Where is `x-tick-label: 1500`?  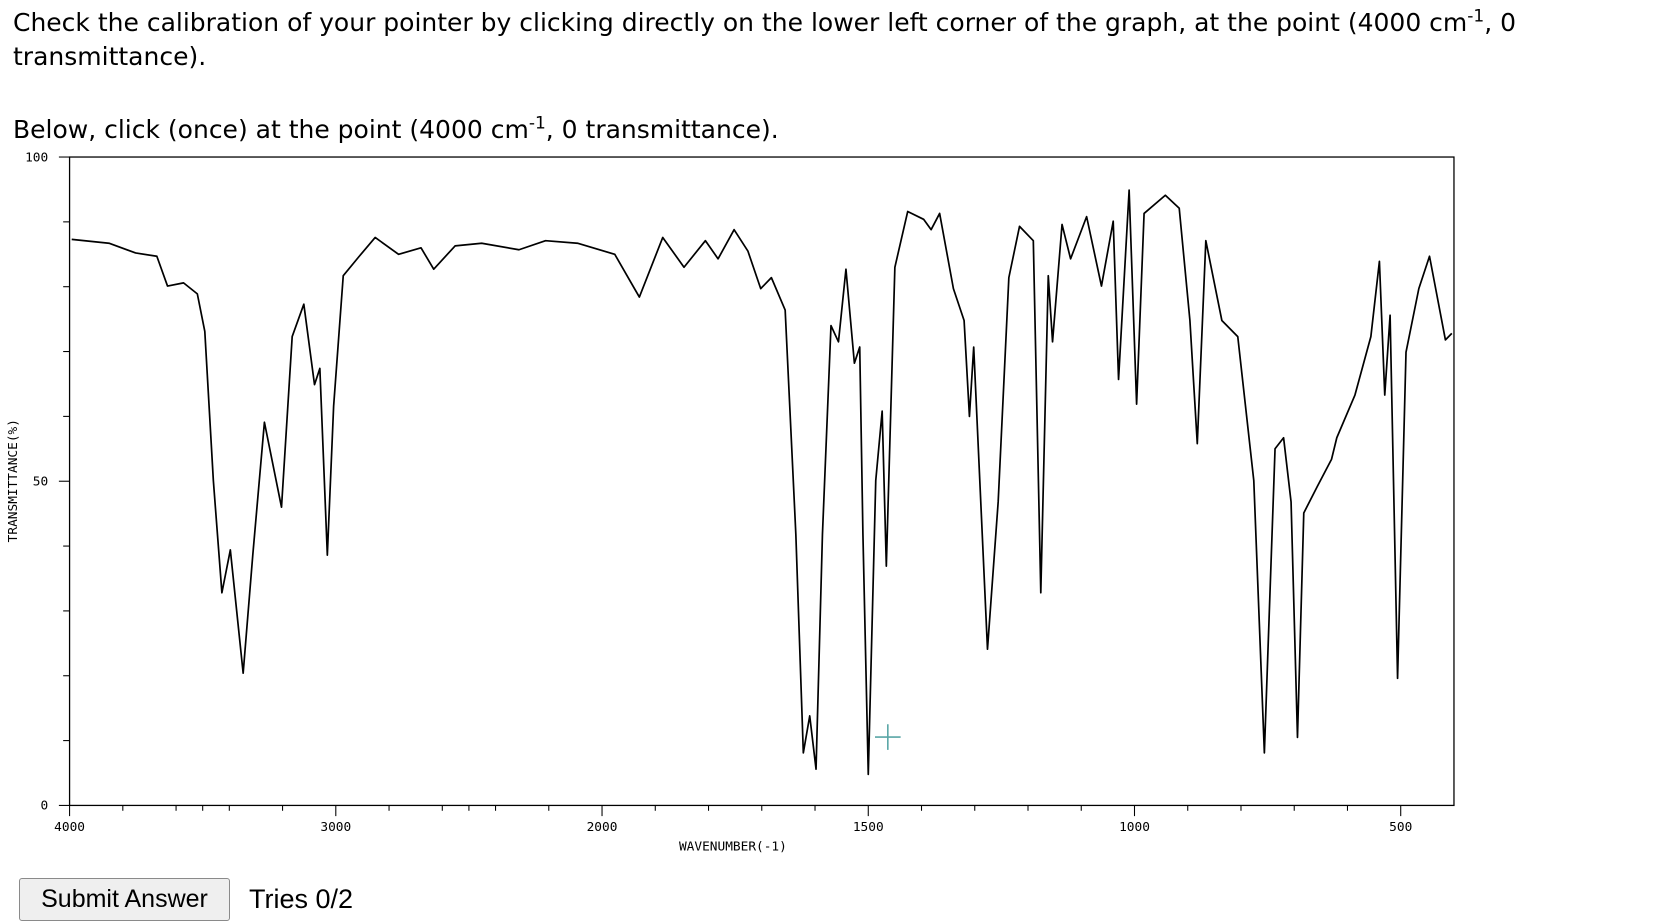 x-tick-label: 1500 is located at coordinates (868, 827).